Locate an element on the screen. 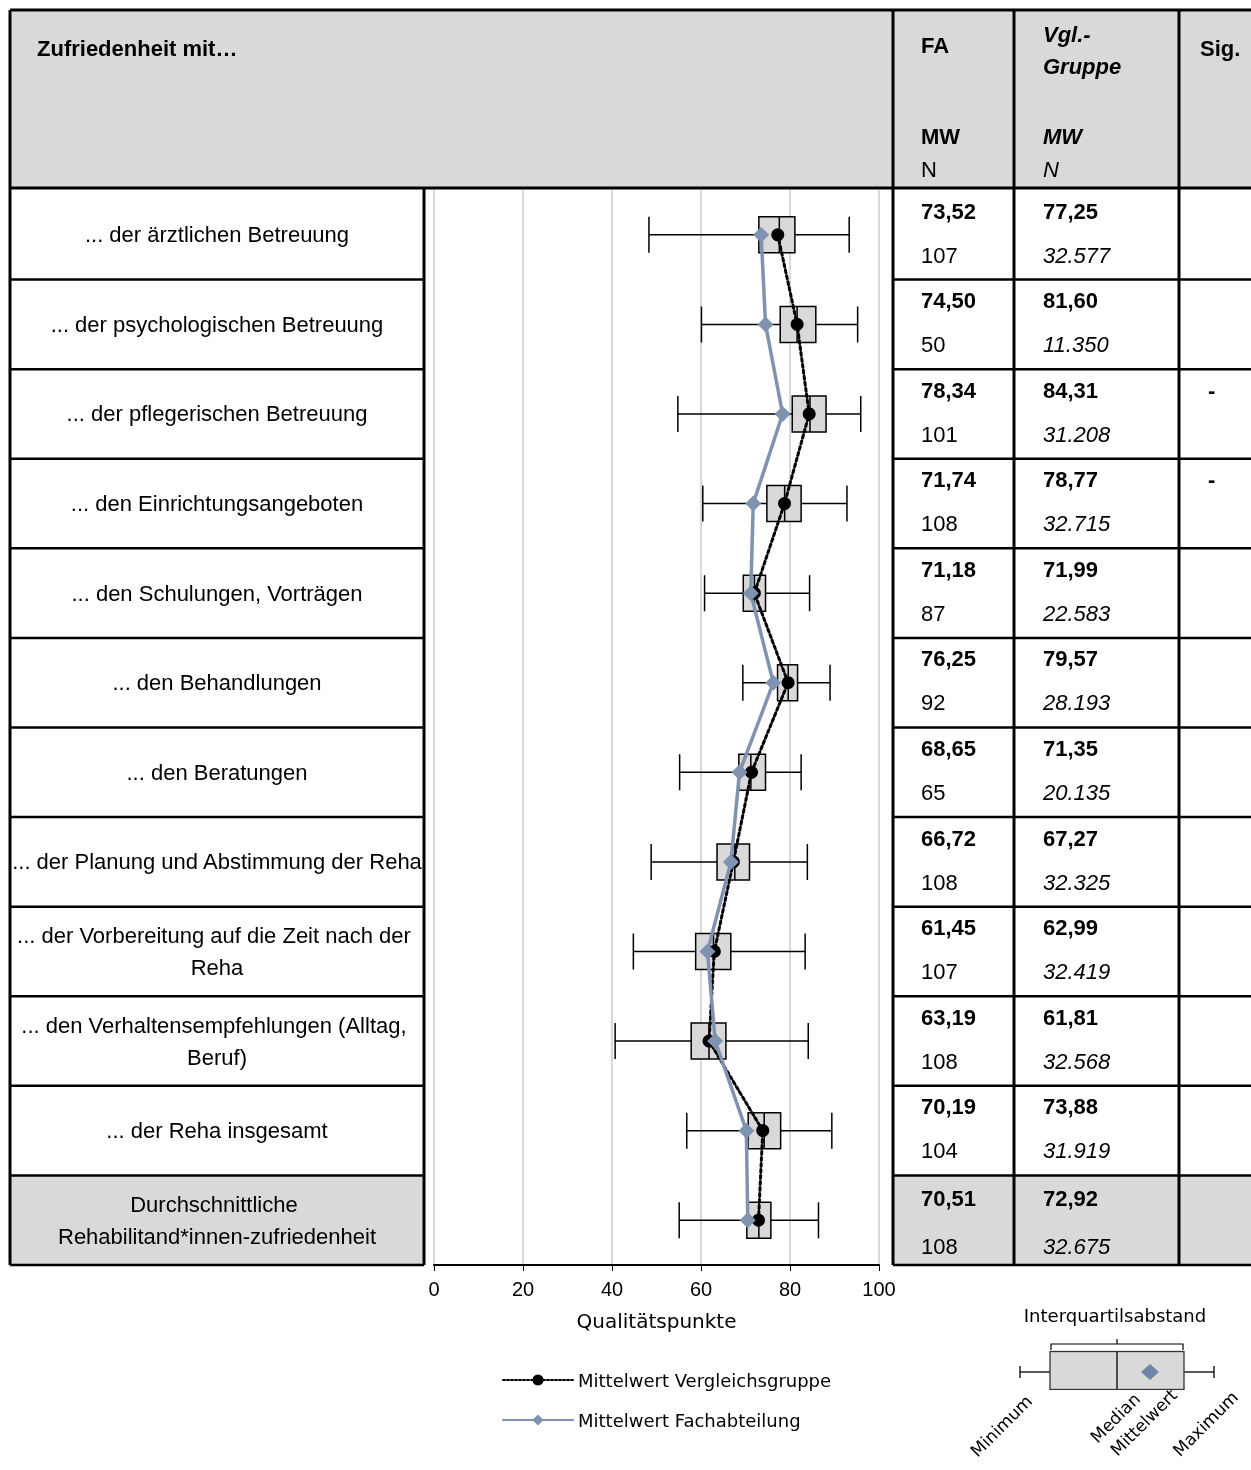 This screenshot has height=1470, width=1251. text: Interquartilsabstand is located at coordinates (1115, 1315).